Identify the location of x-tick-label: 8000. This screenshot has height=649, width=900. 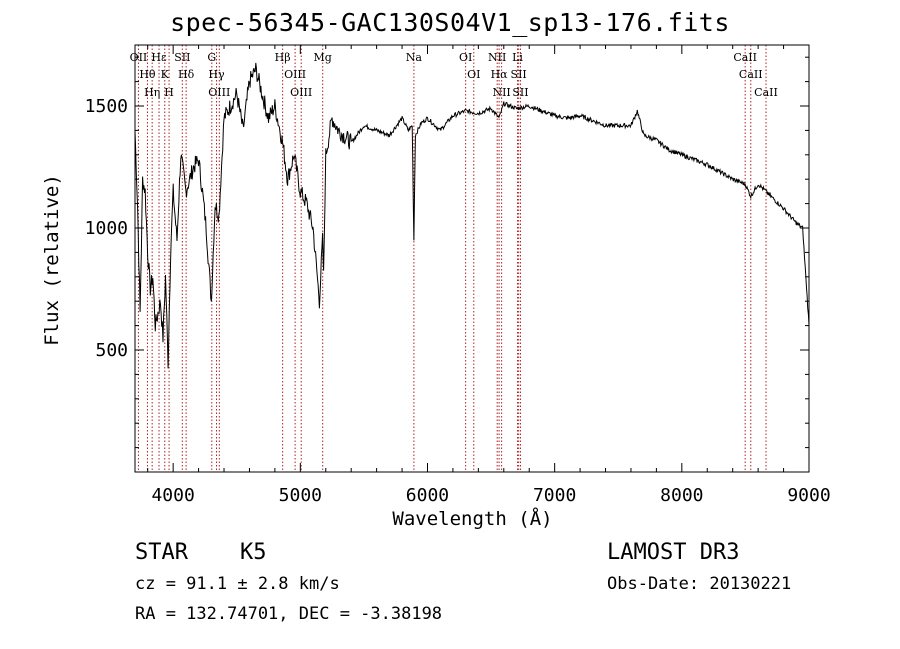
(681, 495).